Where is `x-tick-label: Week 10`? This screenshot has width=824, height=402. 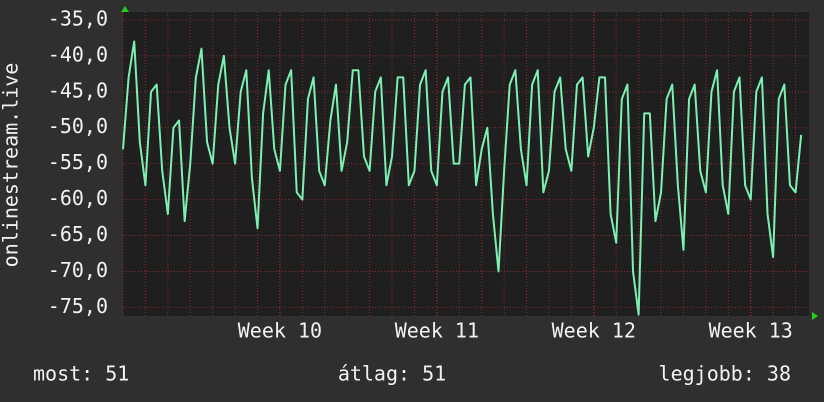
x-tick-label: Week 10 is located at coordinates (280, 331).